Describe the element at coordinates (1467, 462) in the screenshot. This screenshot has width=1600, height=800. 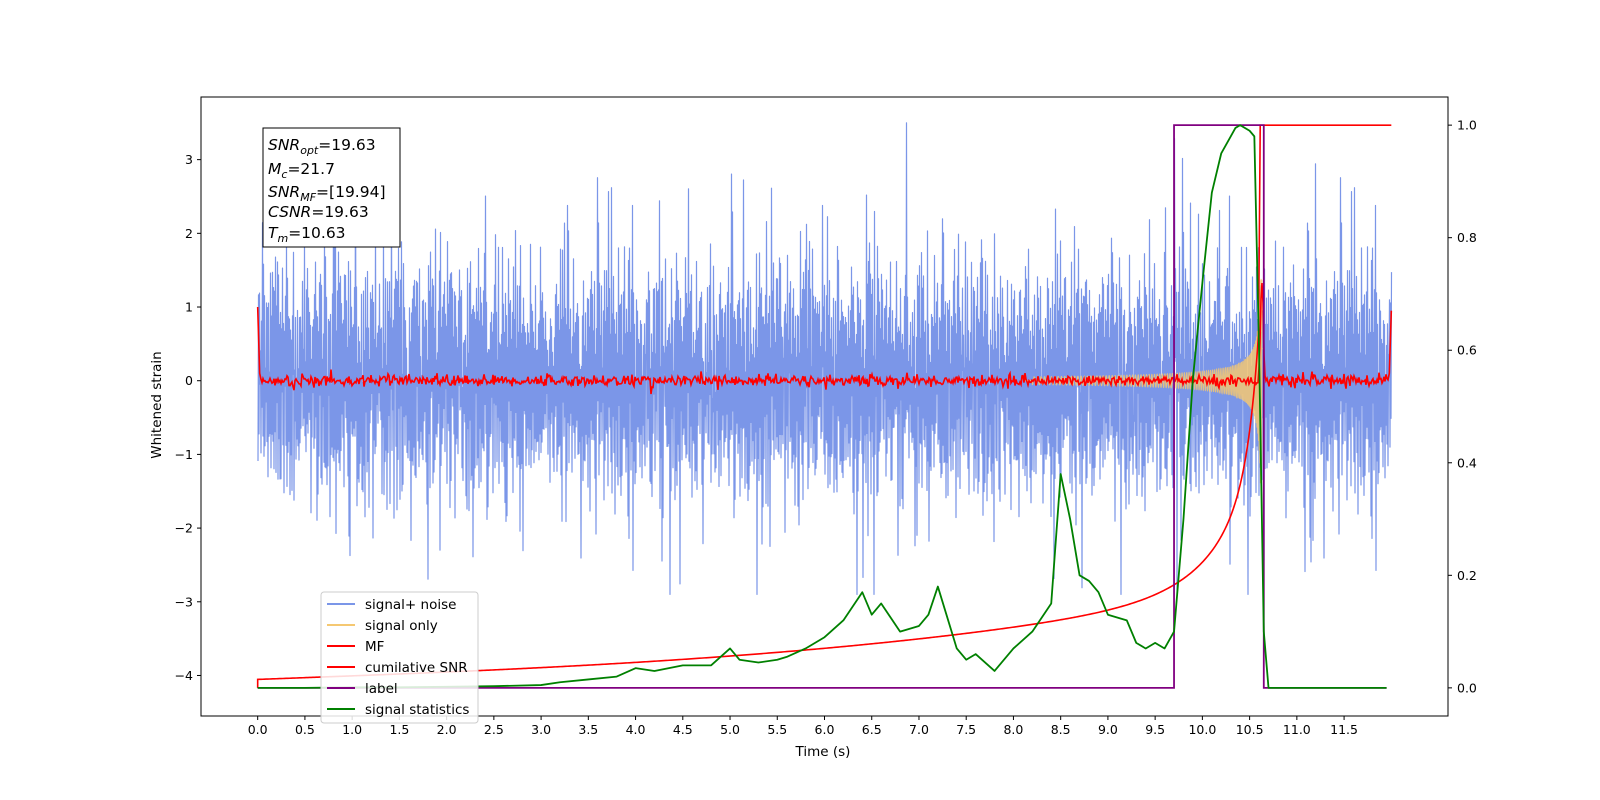
I see `y2-tick-label: 0.4` at that location.